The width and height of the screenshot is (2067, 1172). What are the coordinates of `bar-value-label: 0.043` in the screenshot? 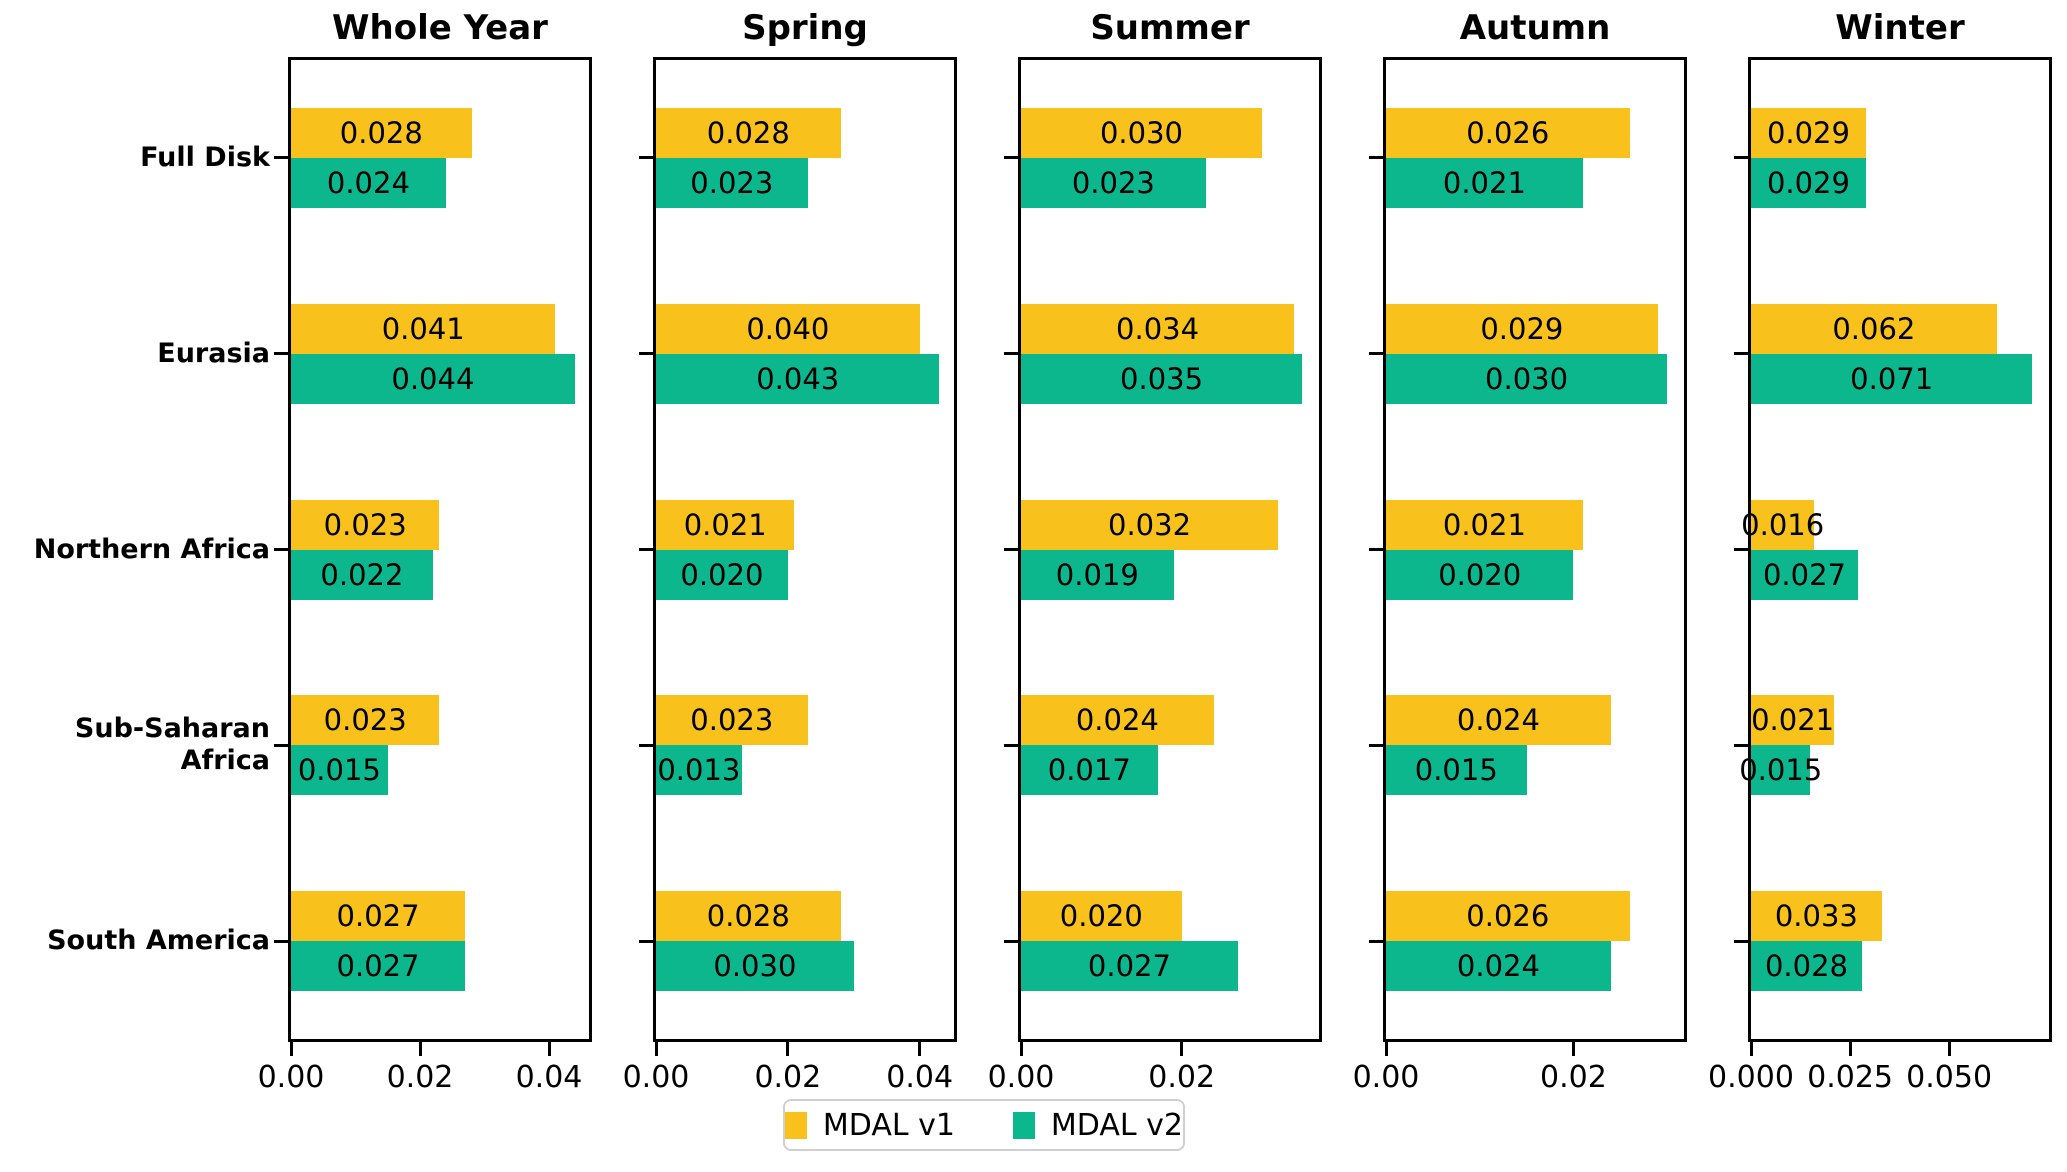 It's located at (798, 378).